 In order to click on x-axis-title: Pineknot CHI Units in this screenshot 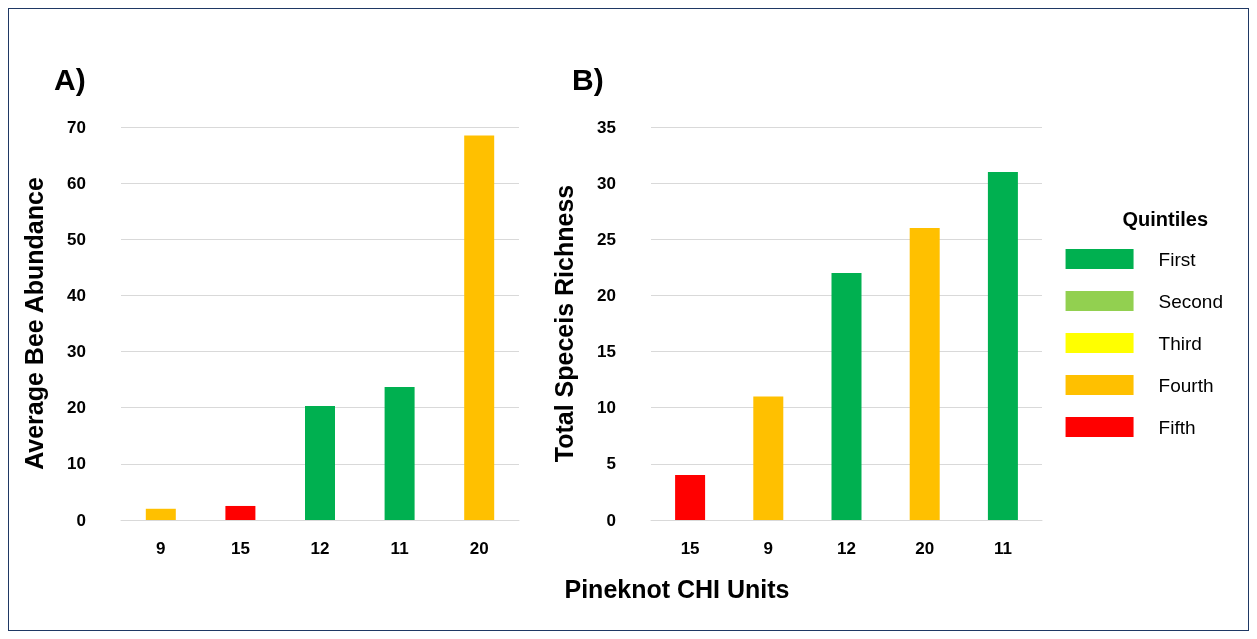, I will do `click(677, 589)`.